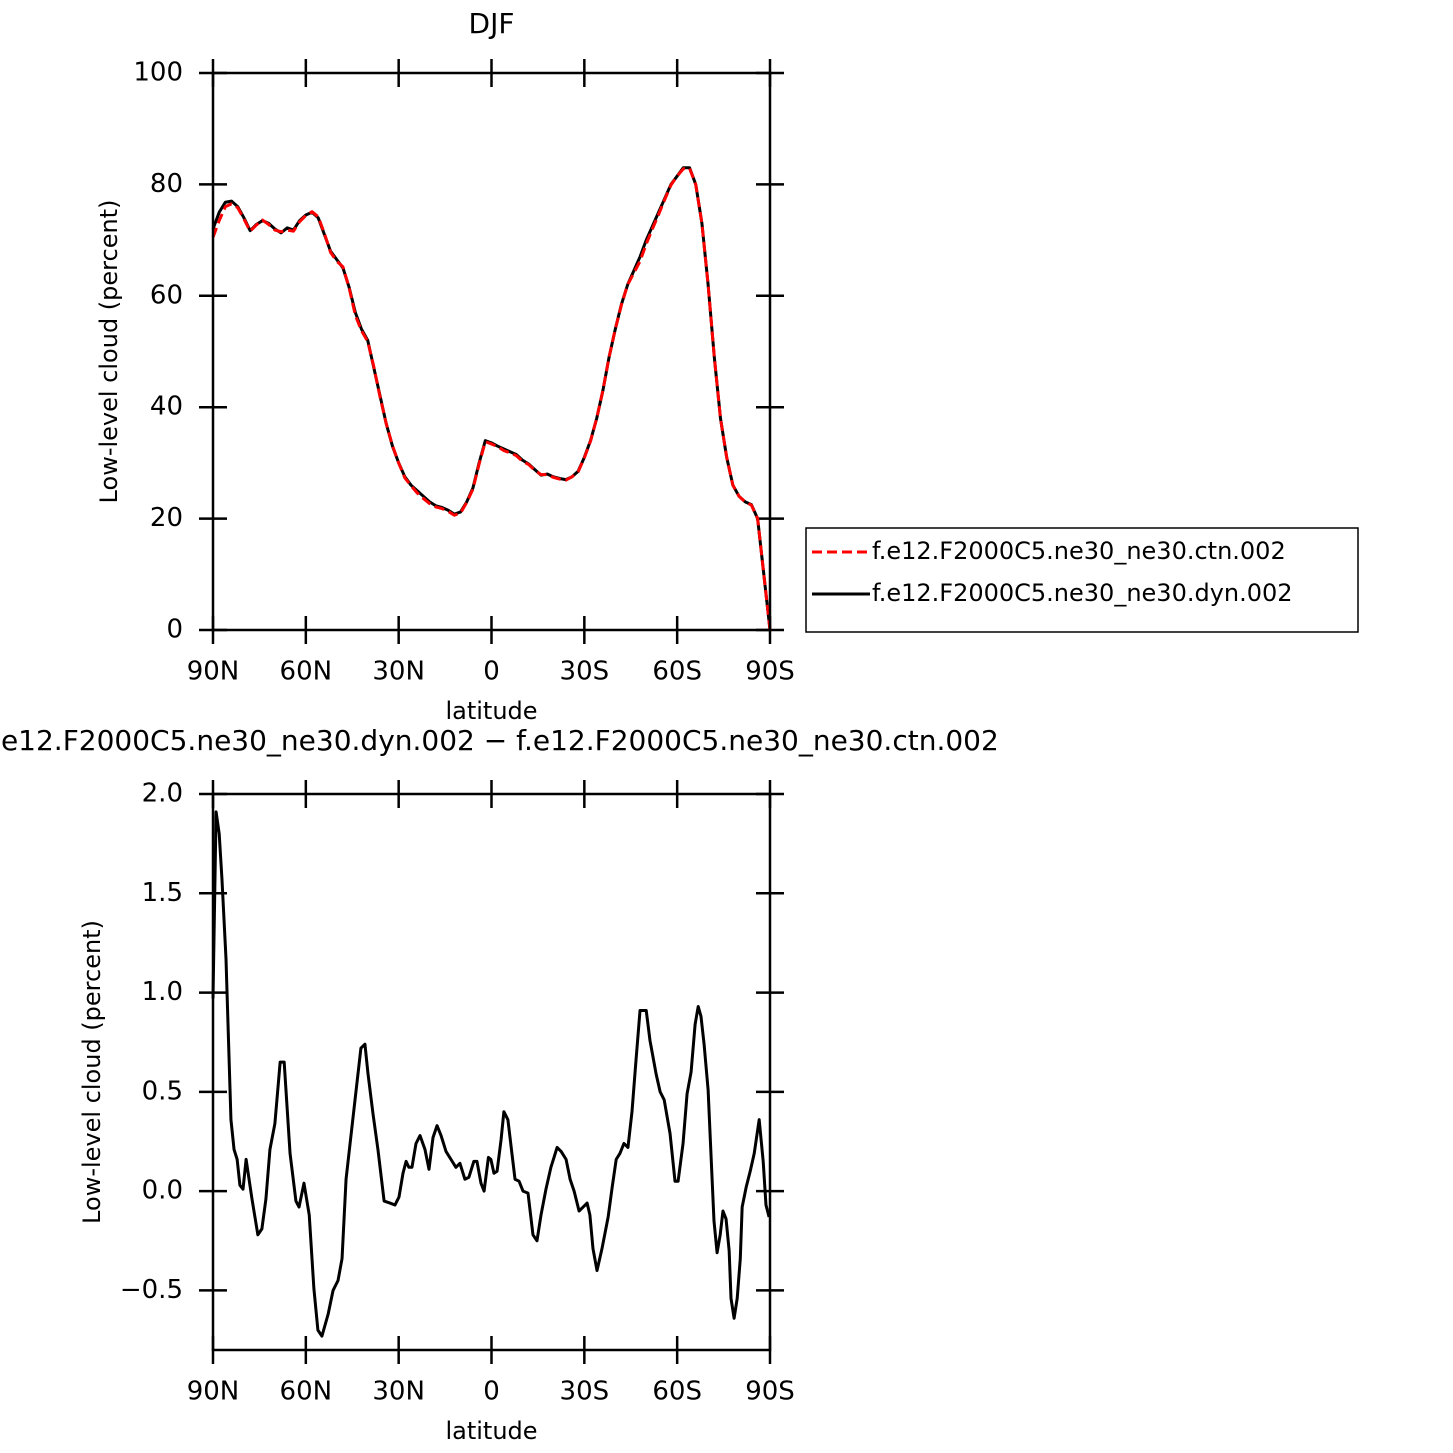 The width and height of the screenshot is (1453, 1453). What do you see at coordinates (1082, 593) in the screenshot?
I see `legend-label: f.e12.F2000C5.ne30_ne30.dyn.002` at bounding box center [1082, 593].